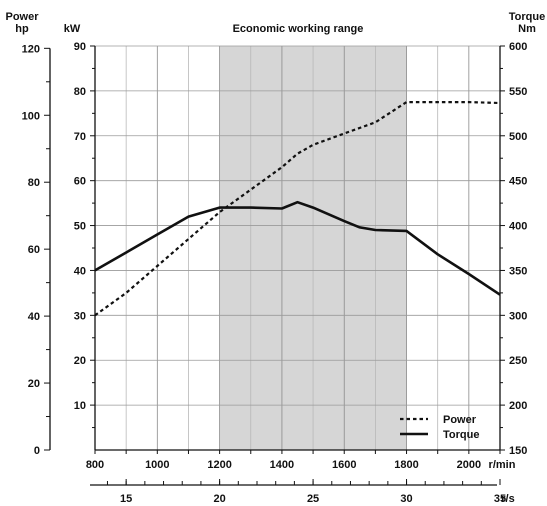  I want to click on hp-tick-label: 40, so click(34, 317).